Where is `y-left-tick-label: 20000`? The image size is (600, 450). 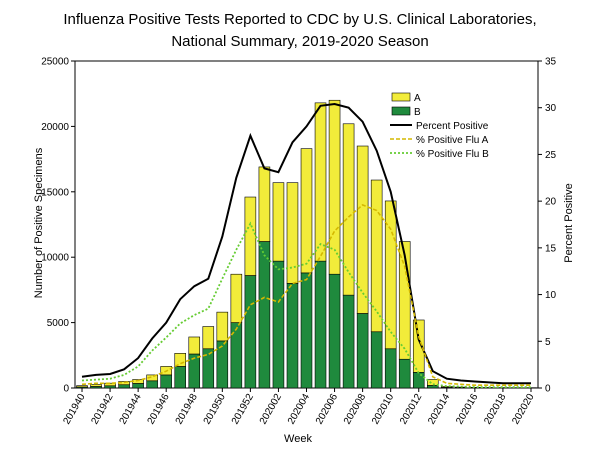 y-left-tick-label: 20000 is located at coordinates (55, 127).